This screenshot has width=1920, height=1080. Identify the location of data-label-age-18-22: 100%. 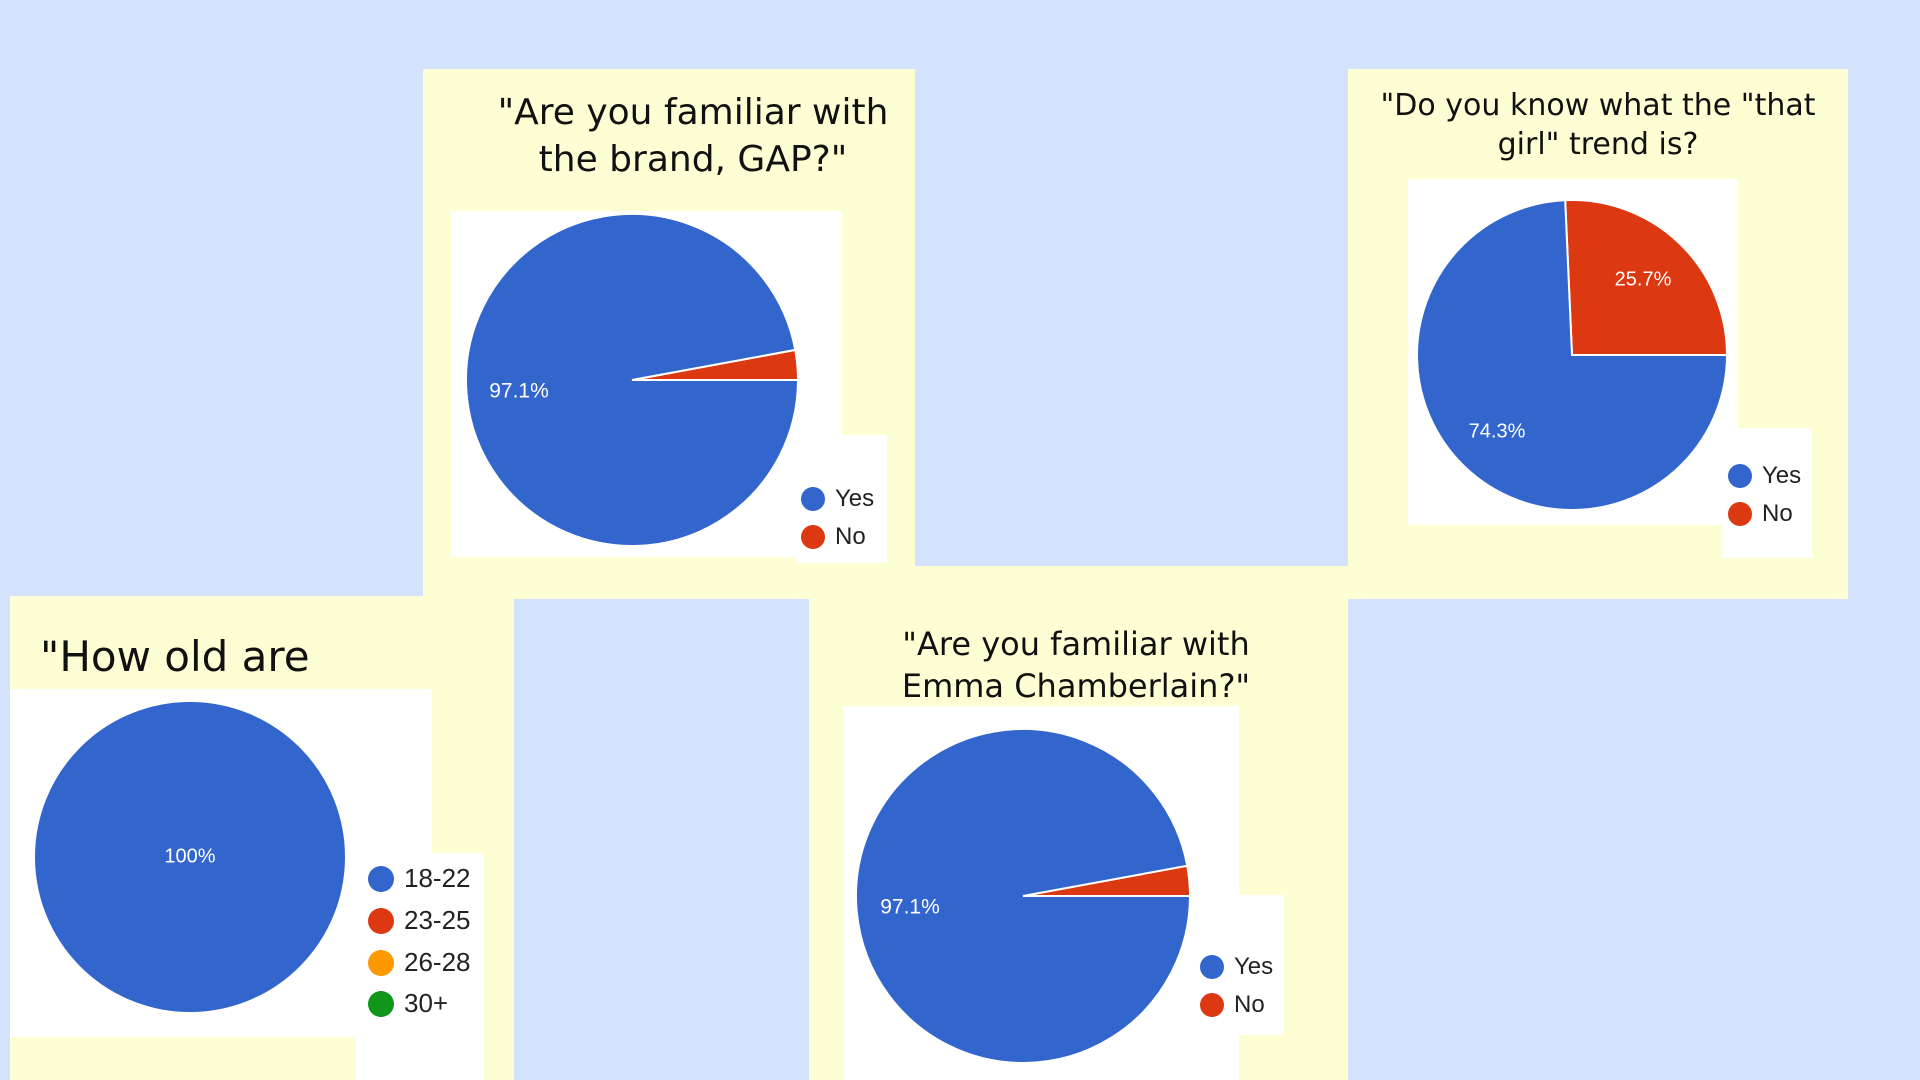
(189, 856).